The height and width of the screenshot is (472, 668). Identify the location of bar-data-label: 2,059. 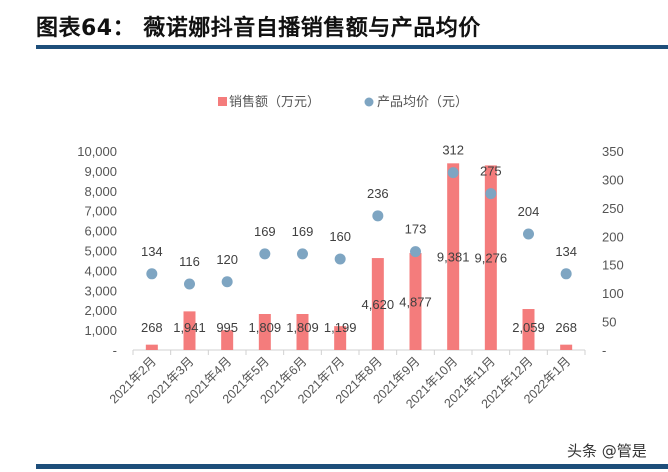
(528, 327).